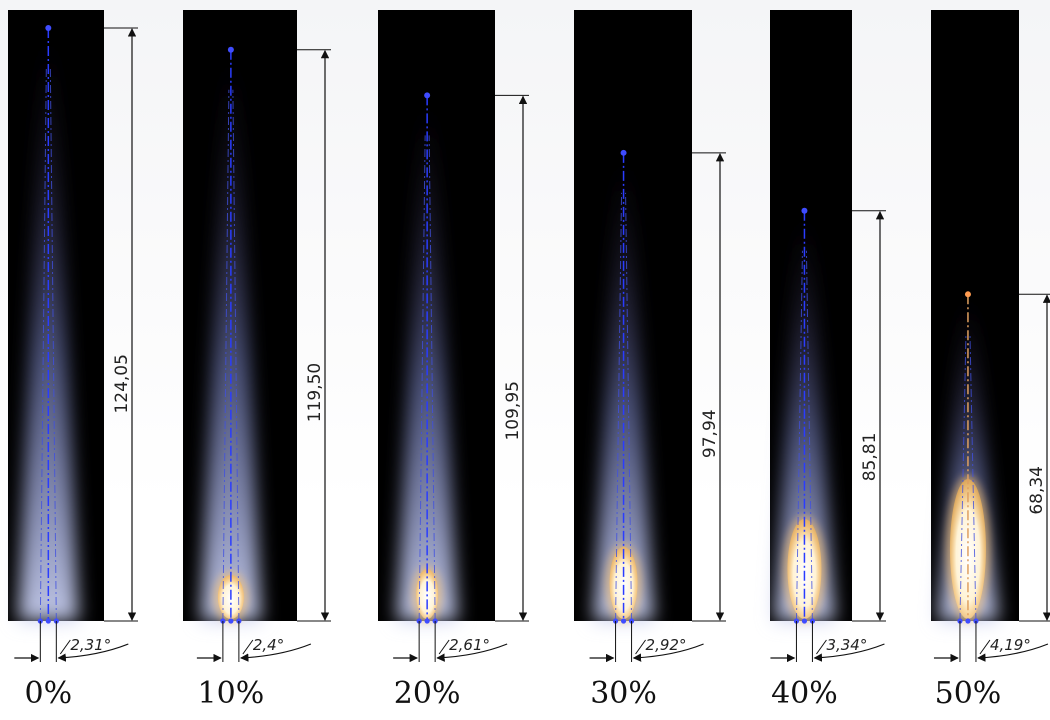 The image size is (1050, 720). Describe the element at coordinates (828, 336) in the screenshot. I see `spray-panel: 85,81 3,34°` at that location.